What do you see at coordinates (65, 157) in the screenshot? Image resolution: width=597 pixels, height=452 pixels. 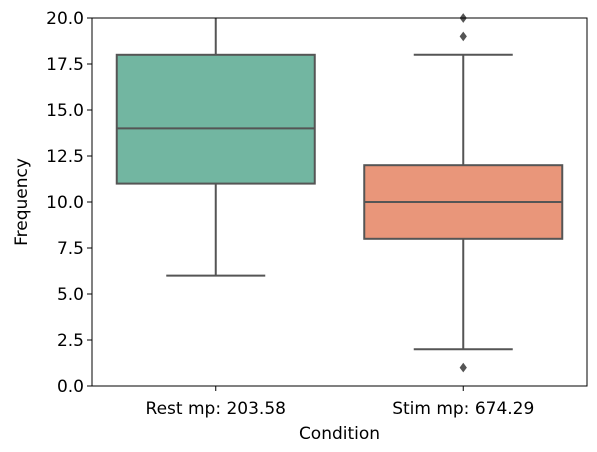 I see `y-tick-label: 12.5` at bounding box center [65, 157].